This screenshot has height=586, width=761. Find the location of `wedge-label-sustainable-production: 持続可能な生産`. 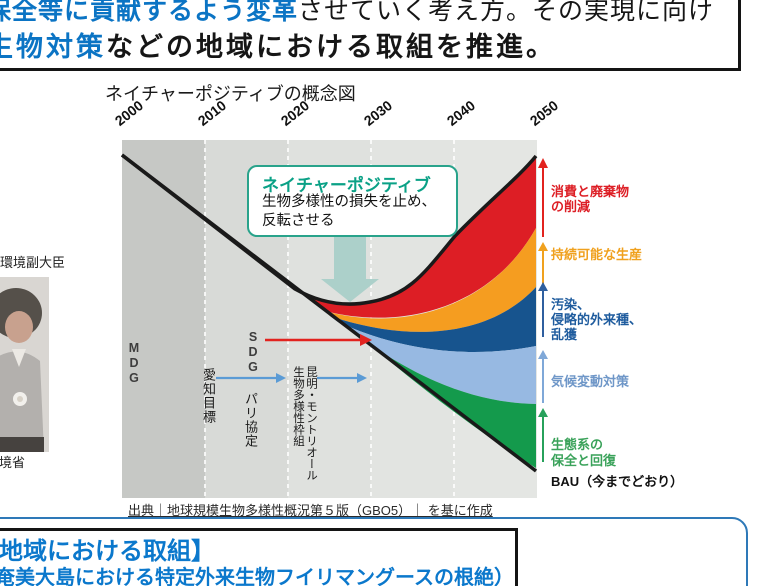

wedge-label-sustainable-production: 持続可能な生産 is located at coordinates (597, 254).